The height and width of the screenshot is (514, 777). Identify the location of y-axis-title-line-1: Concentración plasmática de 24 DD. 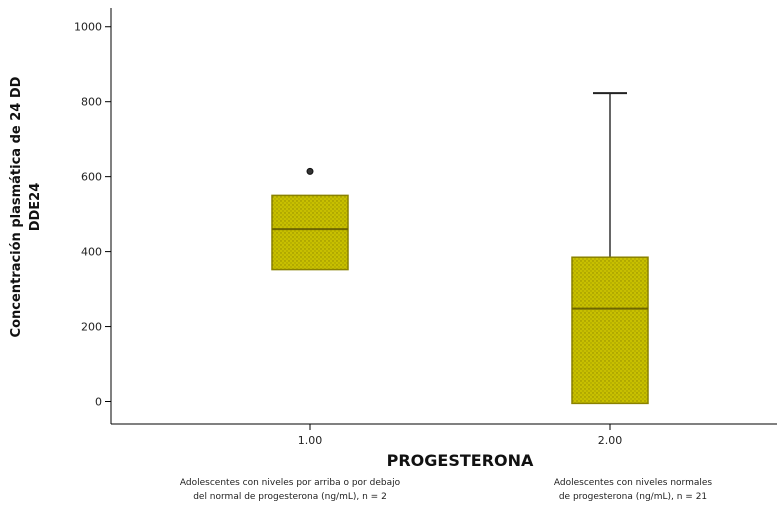
(16, 206).